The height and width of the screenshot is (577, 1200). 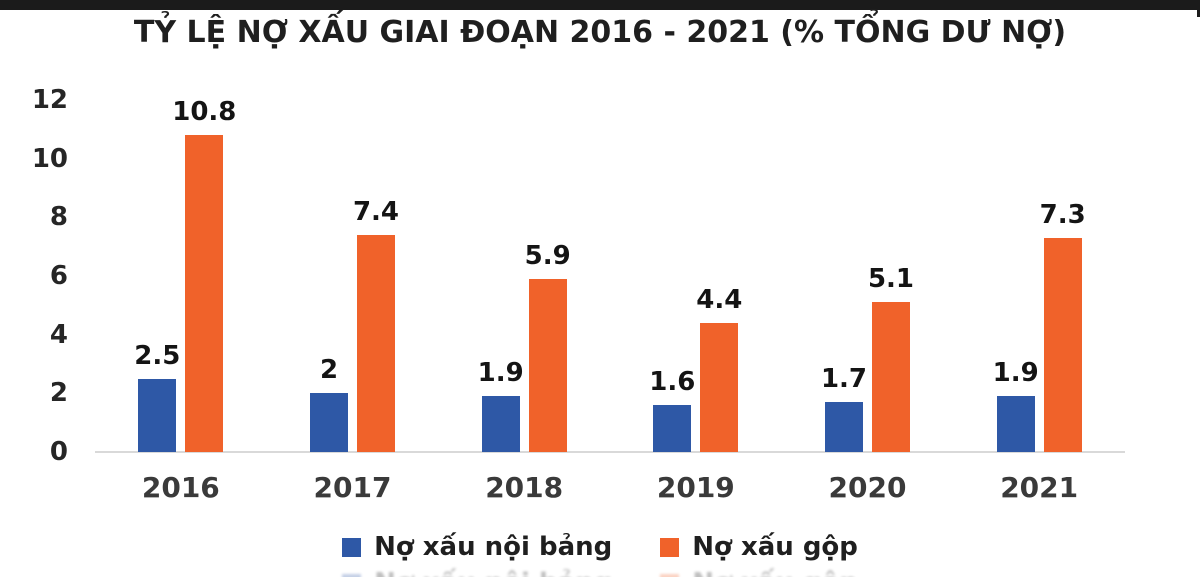 I want to click on x-axis-label-2018: 2018, so click(x=524, y=487).